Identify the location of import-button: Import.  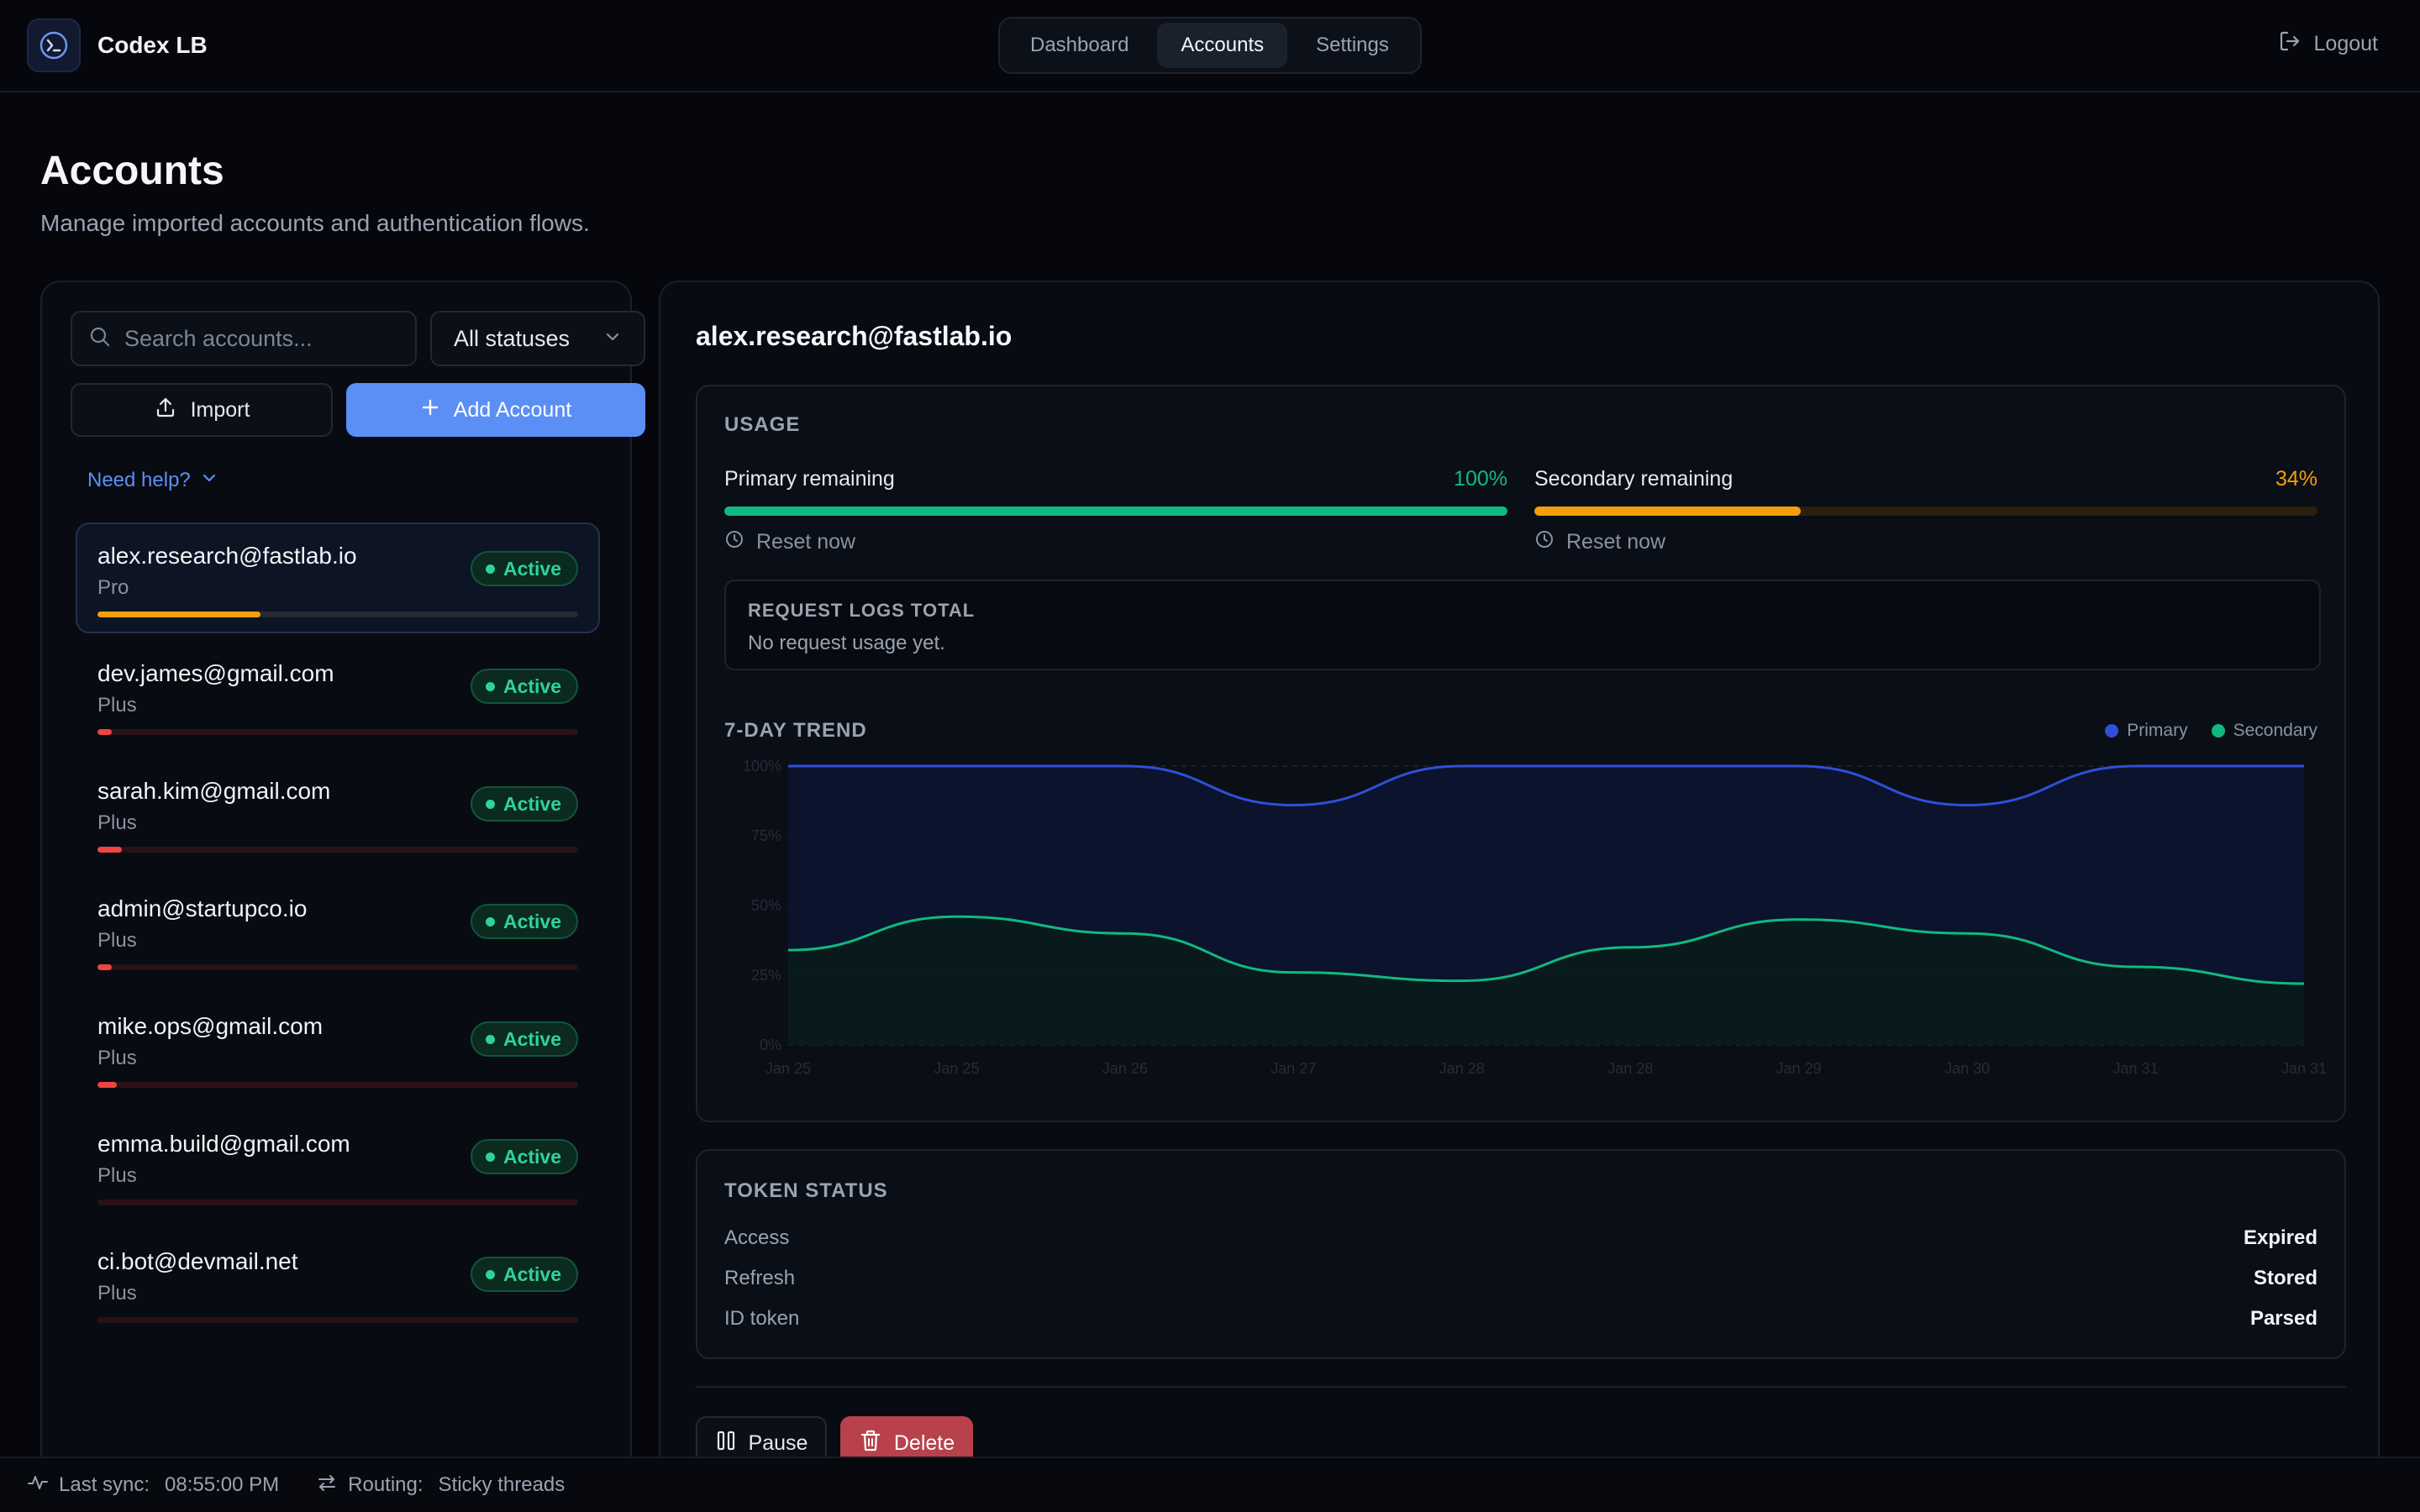
(202, 410).